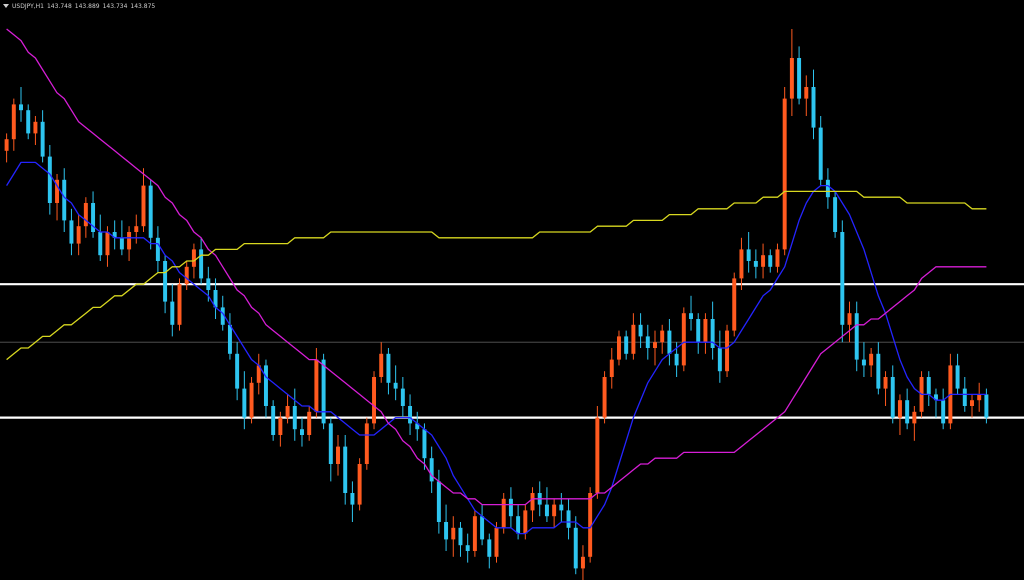 This screenshot has width=1024, height=580. I want to click on dropdown-triangle-icon, so click(6, 6).